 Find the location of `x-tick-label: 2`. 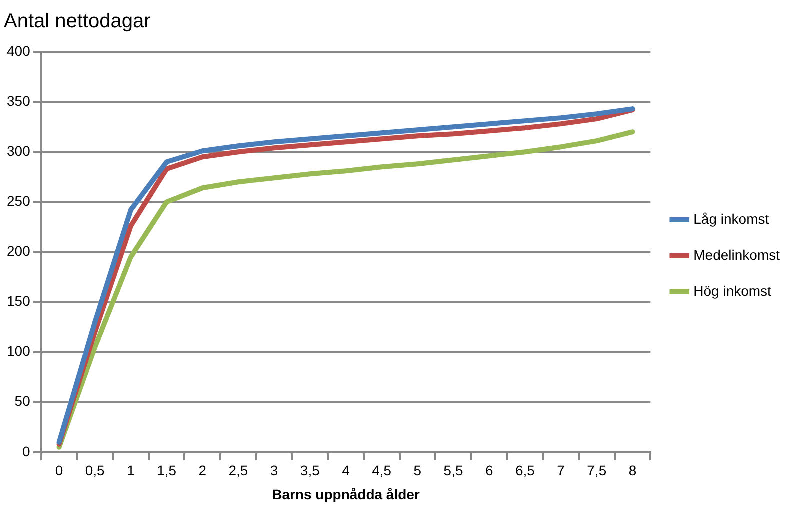

x-tick-label: 2 is located at coordinates (202, 470).